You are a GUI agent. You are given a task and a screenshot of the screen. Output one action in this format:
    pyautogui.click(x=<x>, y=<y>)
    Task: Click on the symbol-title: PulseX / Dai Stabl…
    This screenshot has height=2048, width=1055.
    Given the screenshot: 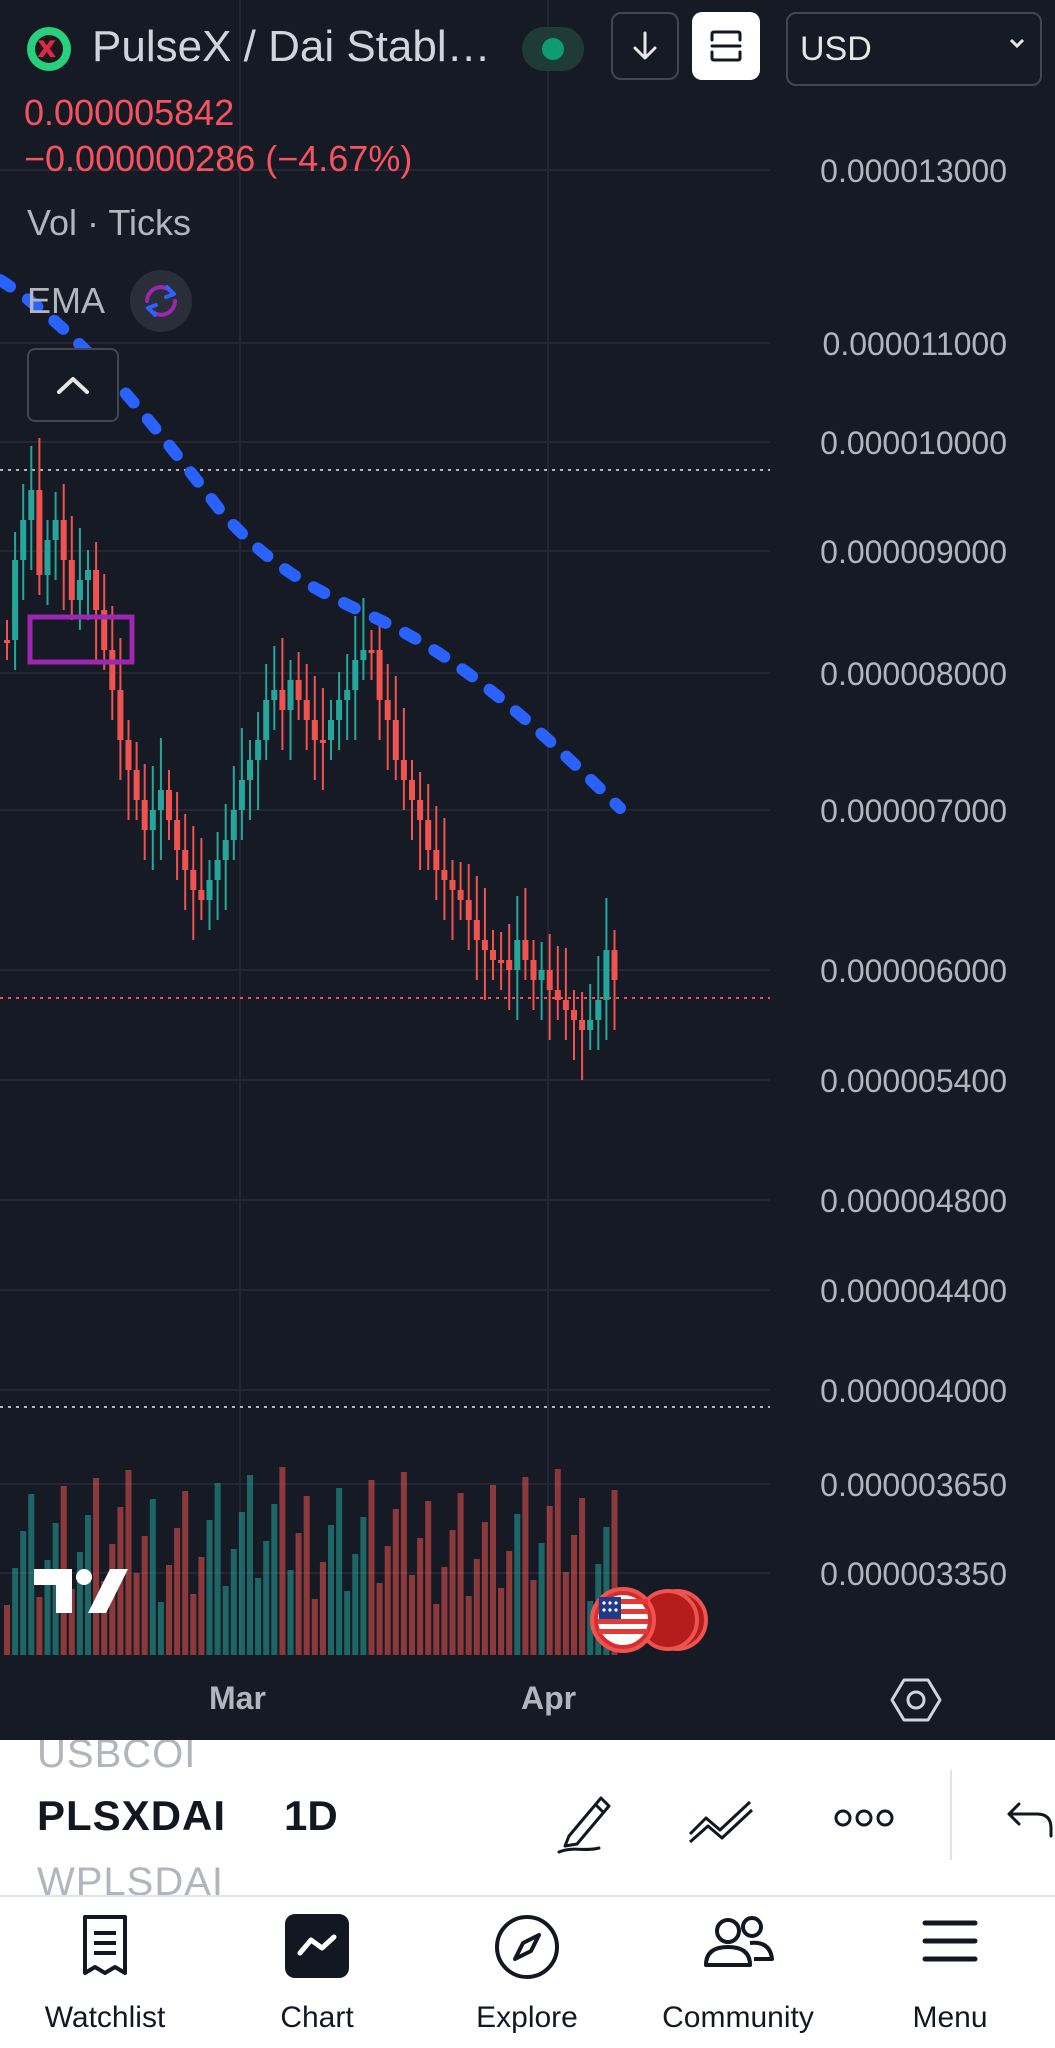 What is the action you would take?
    pyautogui.click(x=291, y=46)
    